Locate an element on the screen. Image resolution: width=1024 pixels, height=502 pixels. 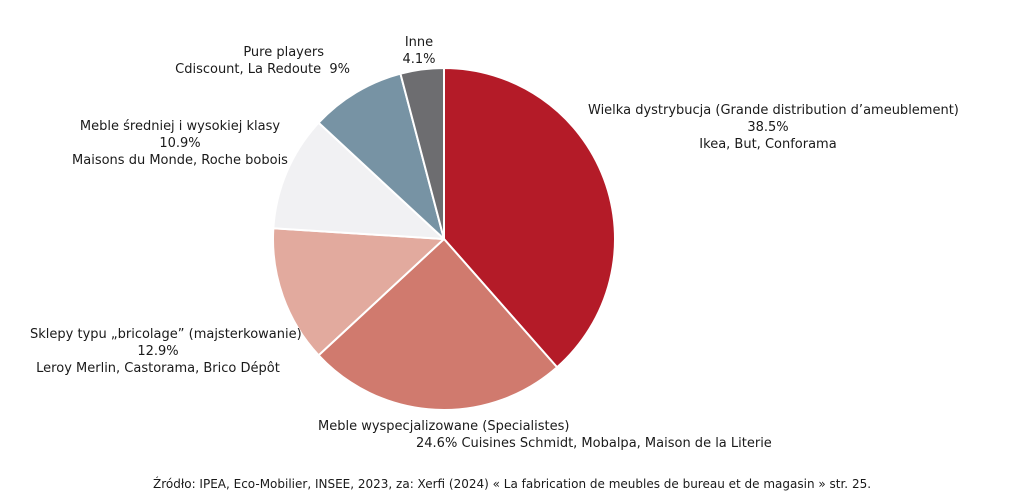
slice-name: Meble średniej i wysokiej klasy is located at coordinates (180, 126).